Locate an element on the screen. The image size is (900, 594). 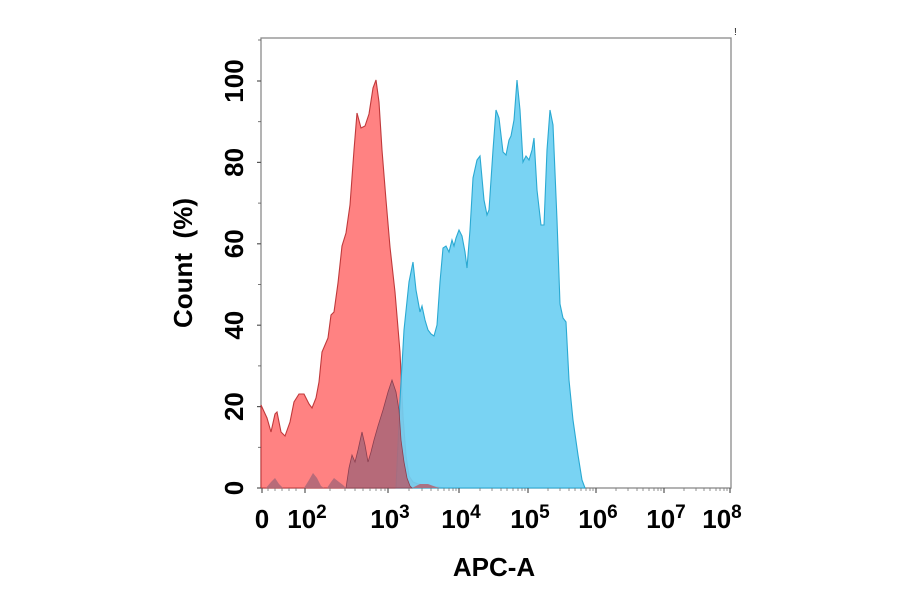
svg-text: 10⁸ is located at coordinates (722, 518).